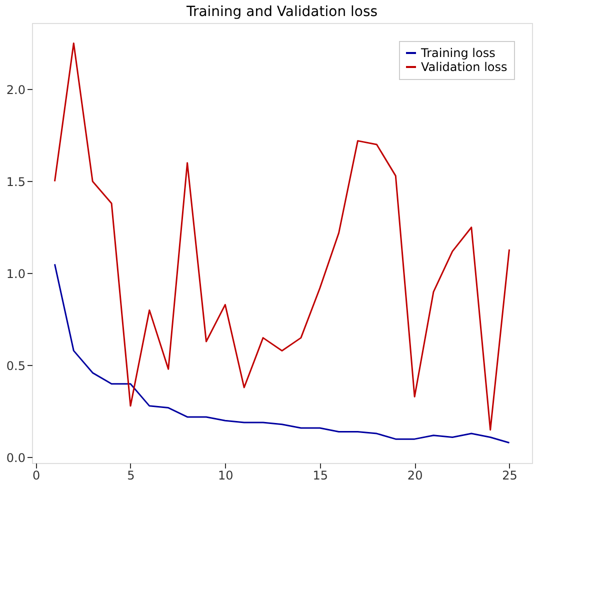 The image size is (611, 595). I want to click on legend-label: Validation loss, so click(464, 67).